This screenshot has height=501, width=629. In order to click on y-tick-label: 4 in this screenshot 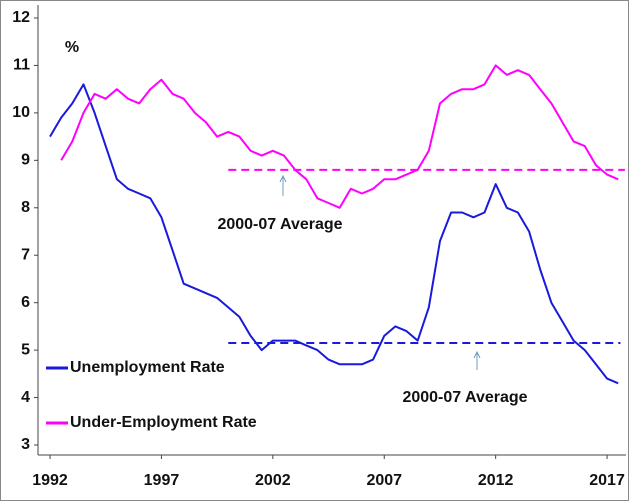, I will do `click(25, 397)`.